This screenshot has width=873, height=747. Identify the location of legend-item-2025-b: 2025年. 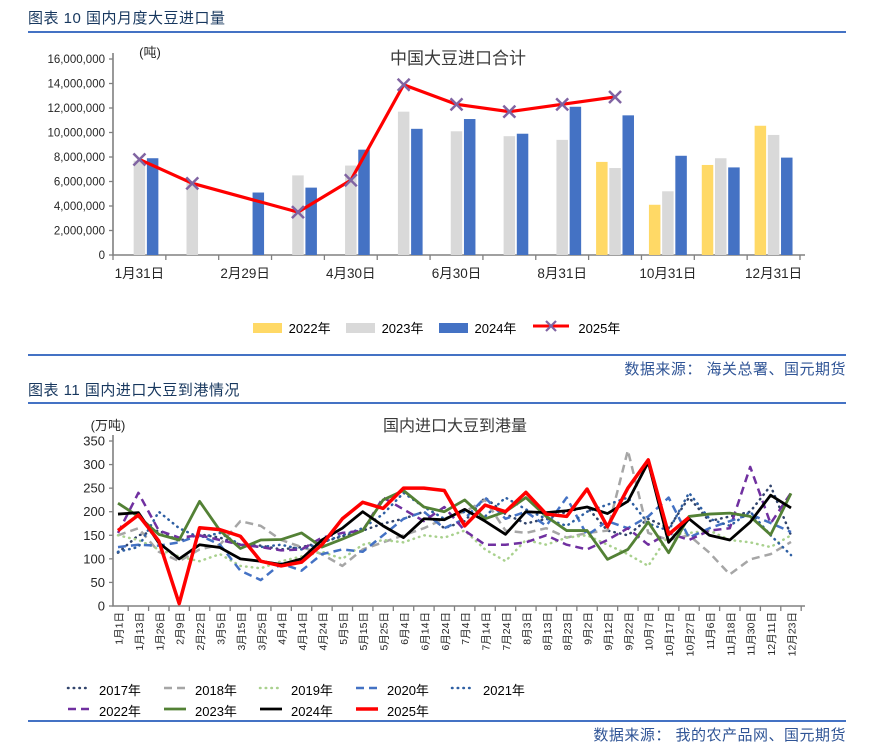
(402, 710).